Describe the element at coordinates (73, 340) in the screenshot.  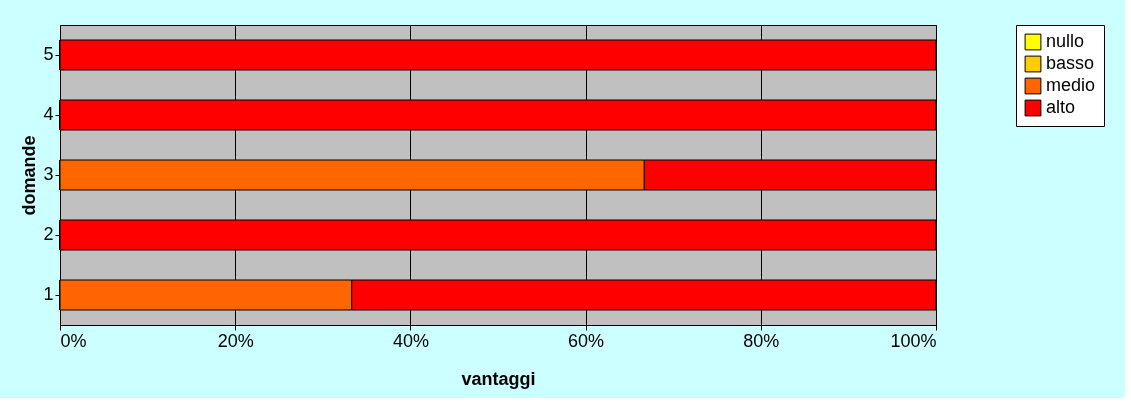
I see `x-tick-label: 0%` at that location.